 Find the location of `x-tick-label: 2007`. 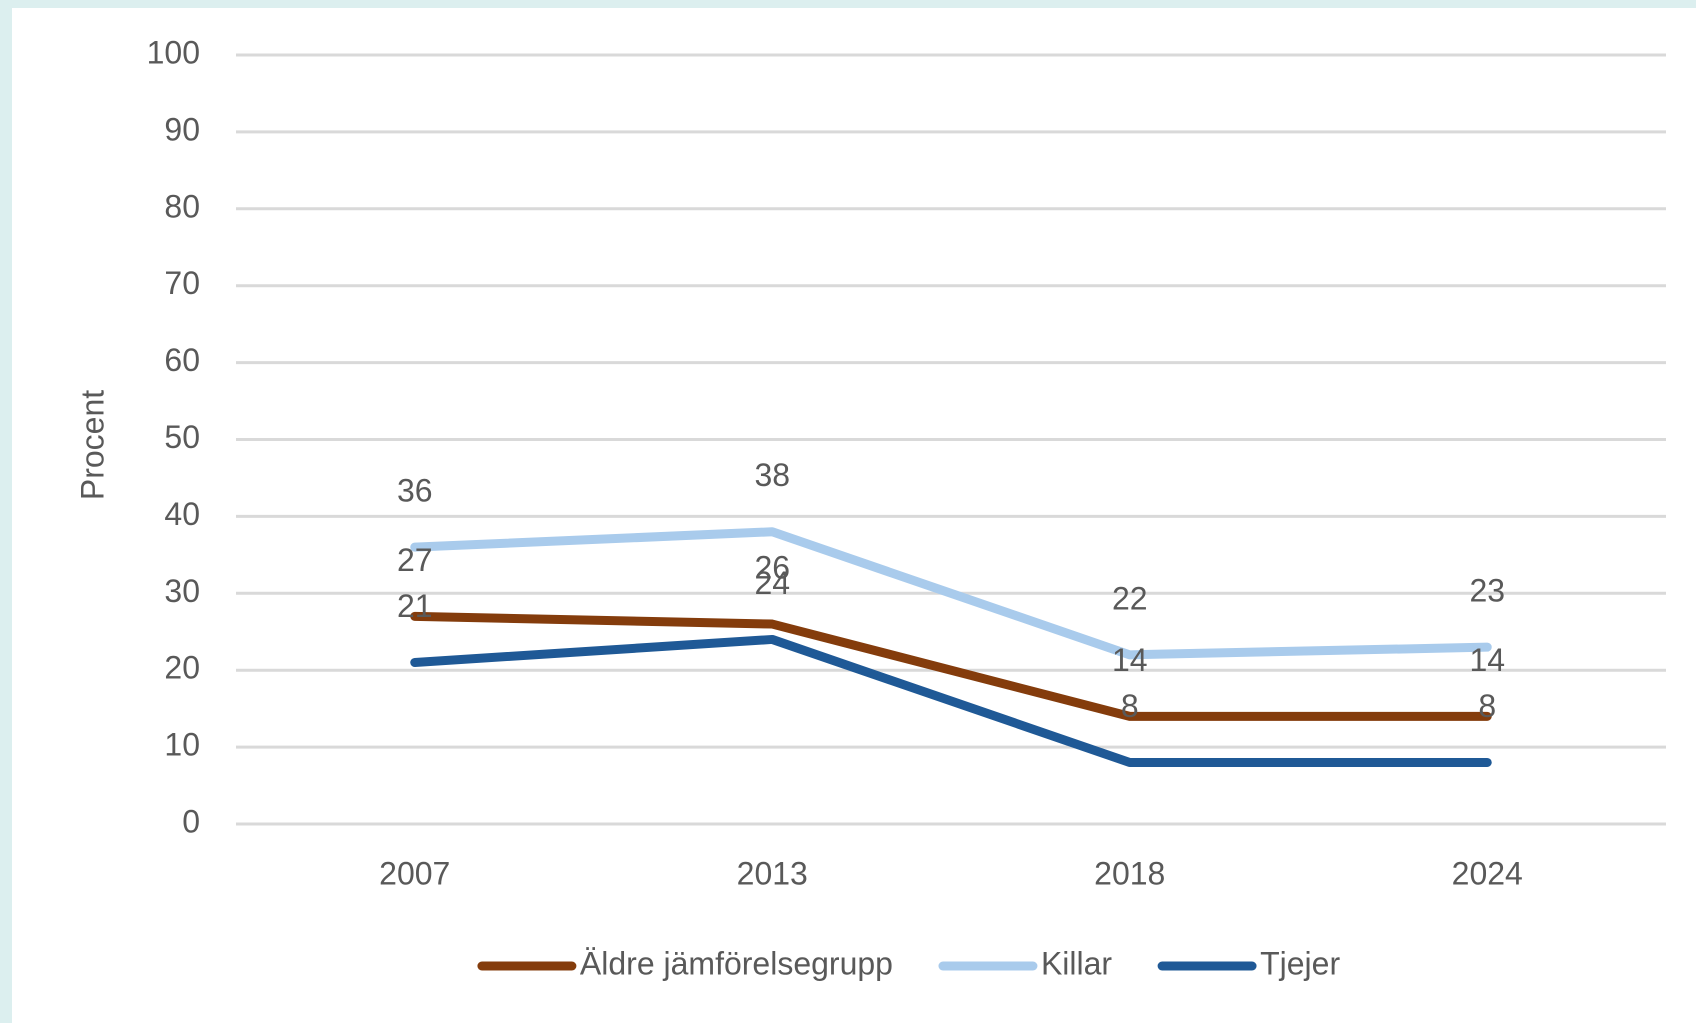

x-tick-label: 2007 is located at coordinates (414, 873).